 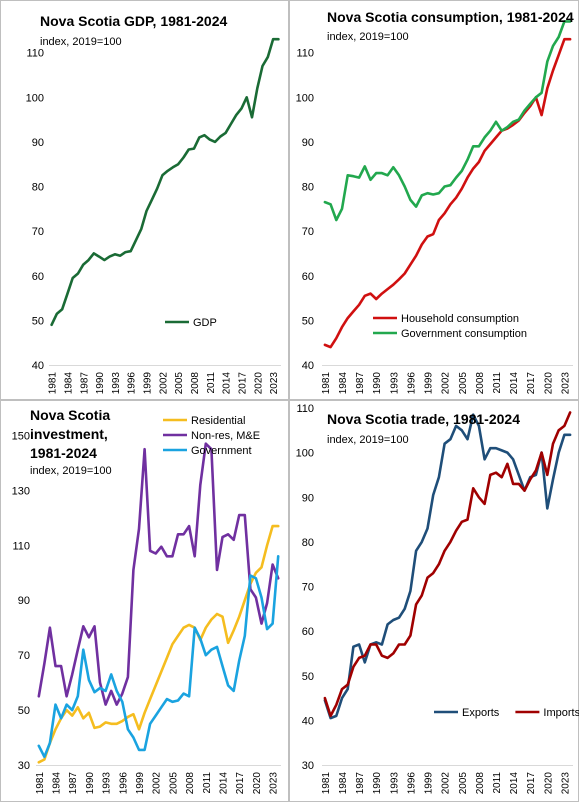 I want to click on chart-title-line: Nova Scotia, so click(x=70, y=415).